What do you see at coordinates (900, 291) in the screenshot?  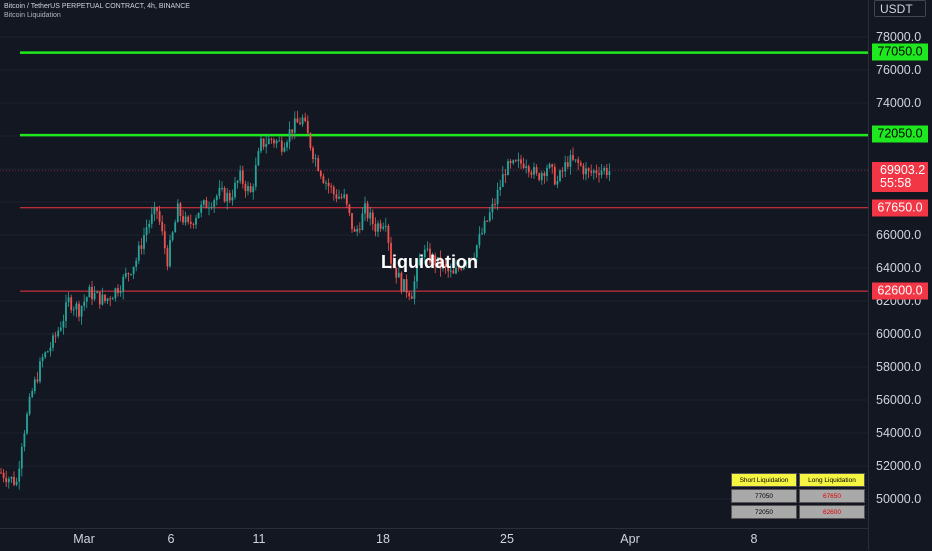 I see `long-level-tag: 62600.0` at bounding box center [900, 291].